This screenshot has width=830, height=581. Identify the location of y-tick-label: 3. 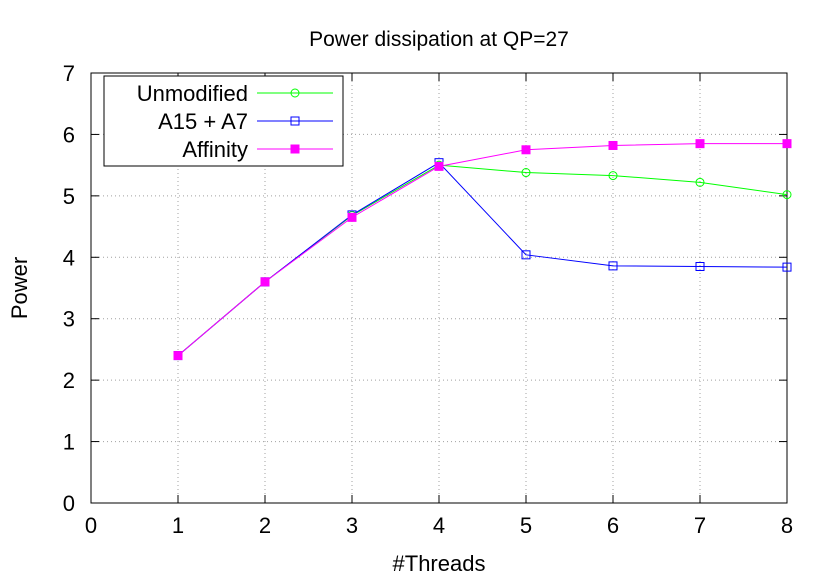
(69, 319).